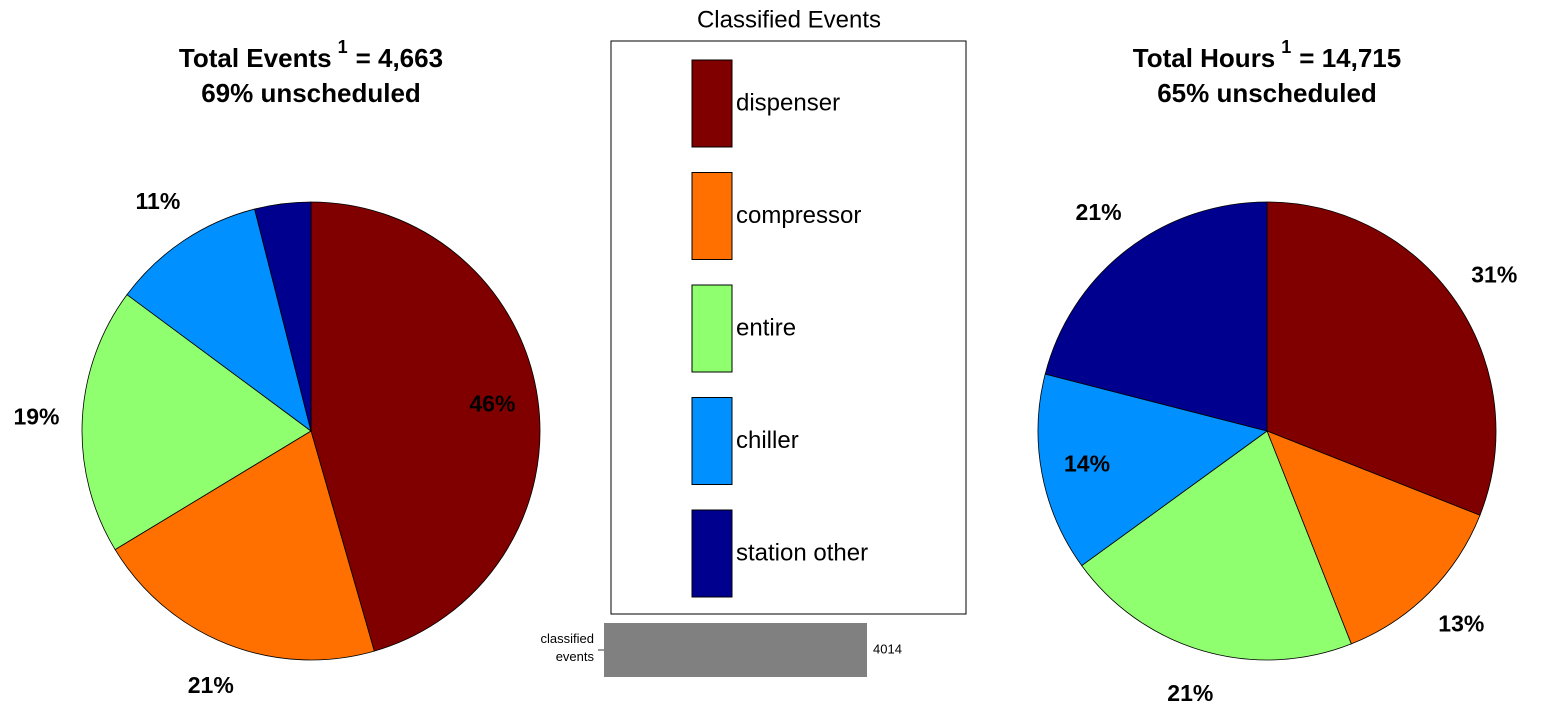 The height and width of the screenshot is (707, 1543). Describe the element at coordinates (767, 440) in the screenshot. I see `legend-label: chiller` at that location.